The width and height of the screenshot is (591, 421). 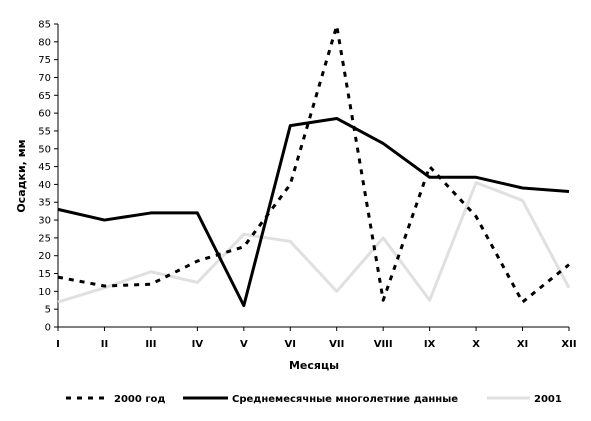 I want to click on y-tick-label: 75, so click(x=44, y=60).